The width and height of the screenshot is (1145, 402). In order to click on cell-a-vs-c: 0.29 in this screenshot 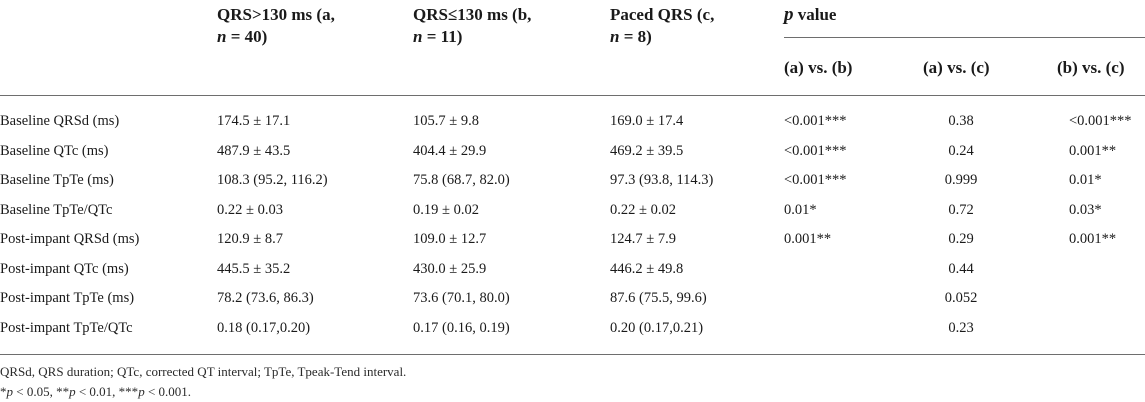, I will do `click(961, 239)`.